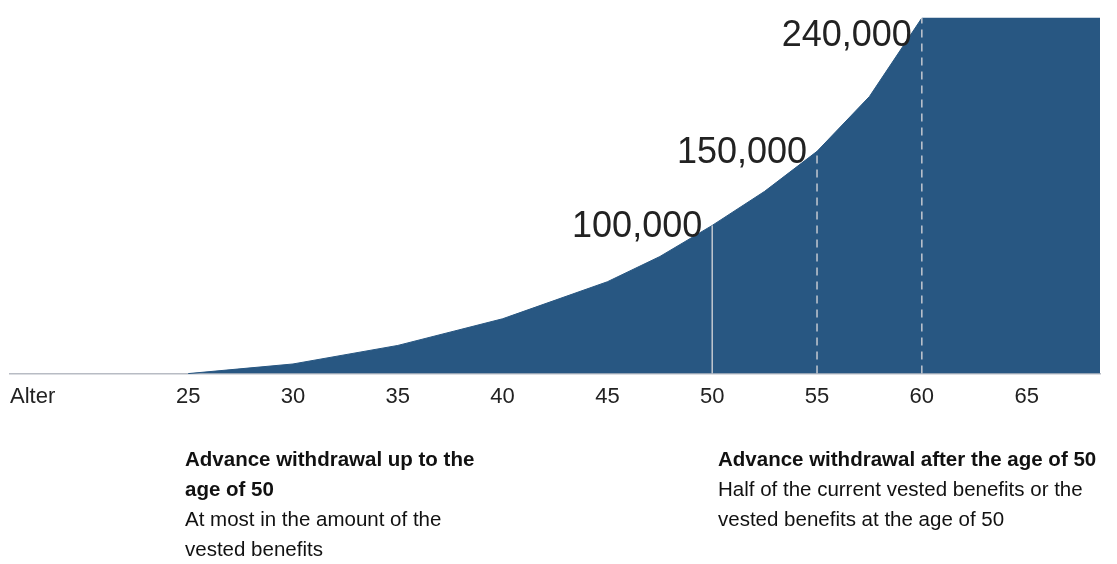  I want to click on text: Advance withdrawal up to the age of 50, so click(330, 474).